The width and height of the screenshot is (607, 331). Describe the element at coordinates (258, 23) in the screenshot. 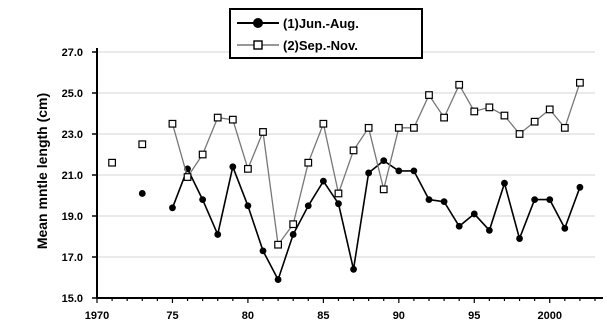

I see `legend-series-1-marker` at that location.